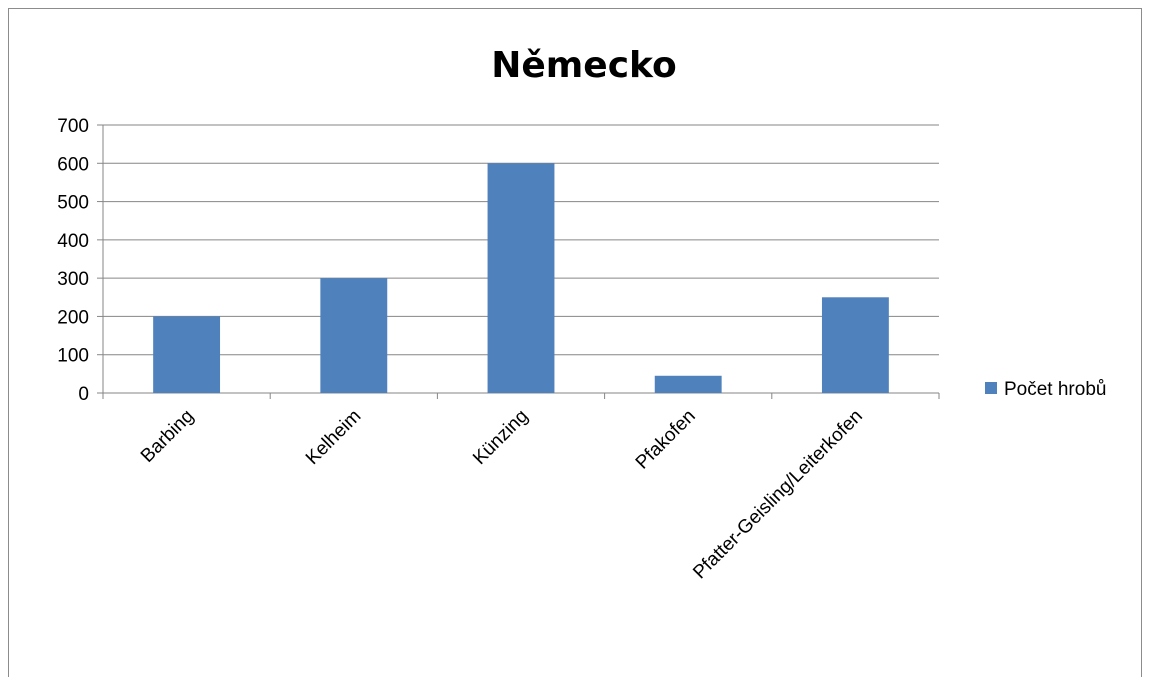  I want to click on y-tick-label: 100, so click(73, 356).